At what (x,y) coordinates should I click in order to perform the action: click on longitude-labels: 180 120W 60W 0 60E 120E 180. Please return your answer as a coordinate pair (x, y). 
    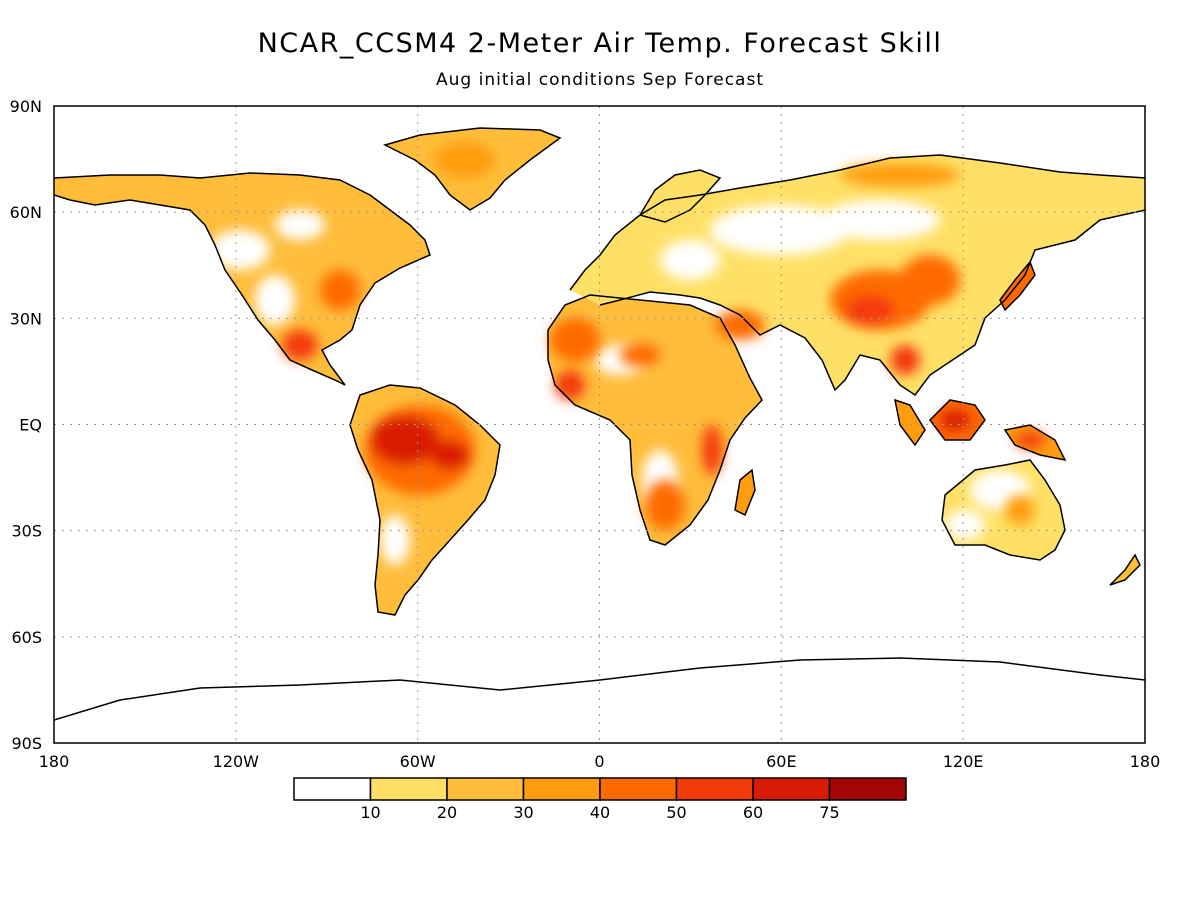
    Looking at the image, I should click on (600, 761).